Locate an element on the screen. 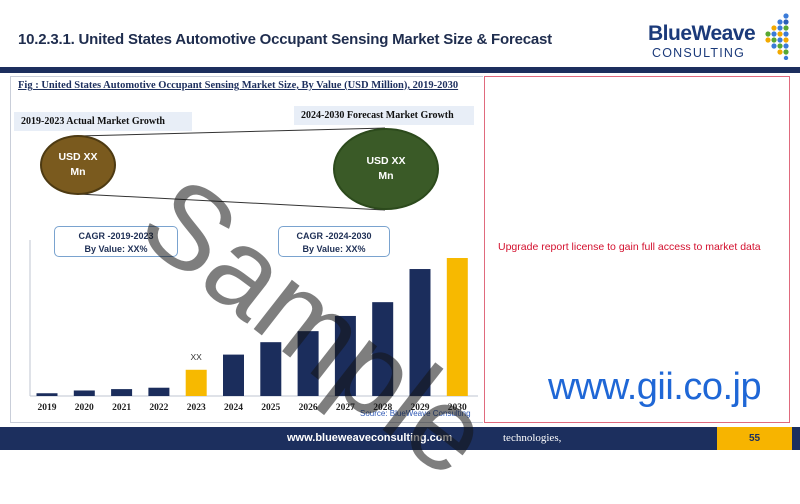 This screenshot has width=800, height=504. chart-source: Source: BlueWeave Consulting is located at coordinates (415, 413).